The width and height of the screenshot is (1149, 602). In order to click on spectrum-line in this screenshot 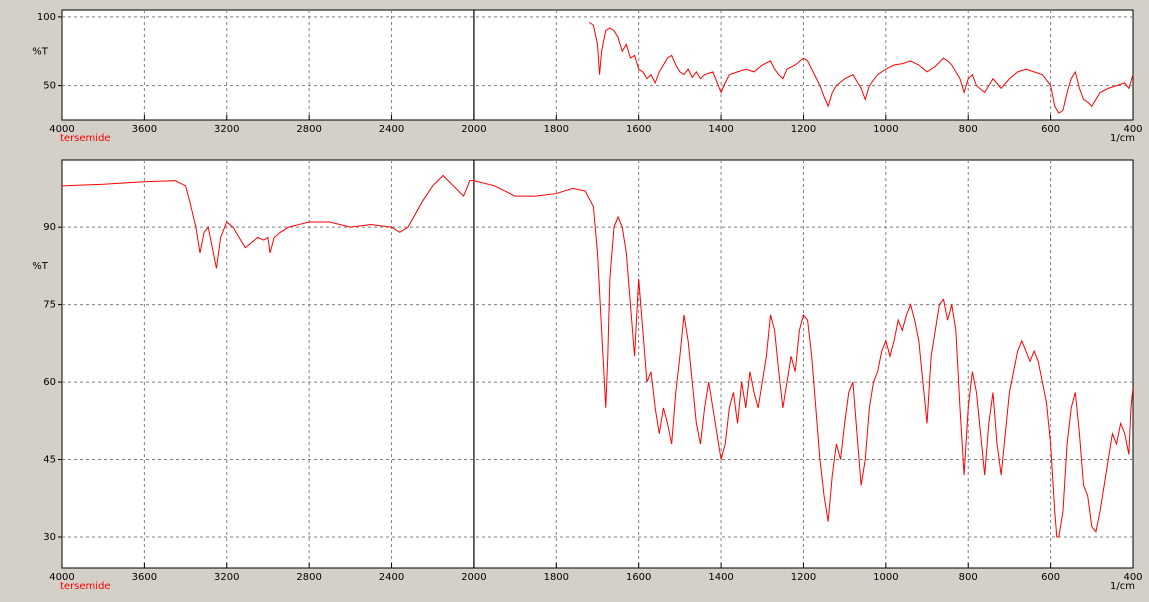, I will do `click(860, 67)`.